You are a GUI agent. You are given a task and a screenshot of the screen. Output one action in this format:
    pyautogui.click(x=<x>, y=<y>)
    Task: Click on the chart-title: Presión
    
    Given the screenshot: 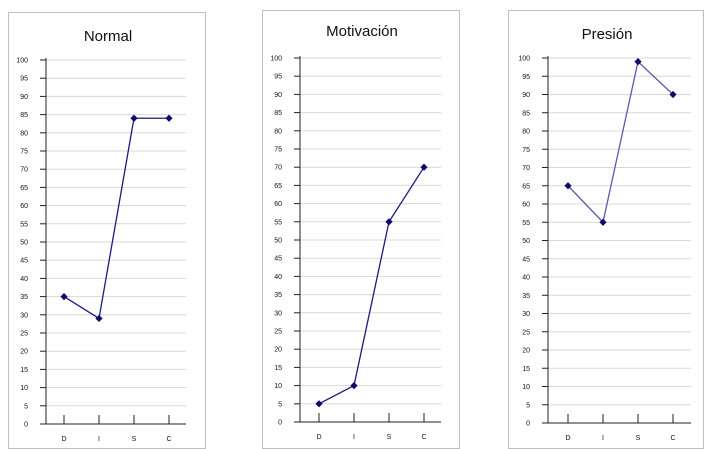 What is the action you would take?
    pyautogui.click(x=607, y=34)
    